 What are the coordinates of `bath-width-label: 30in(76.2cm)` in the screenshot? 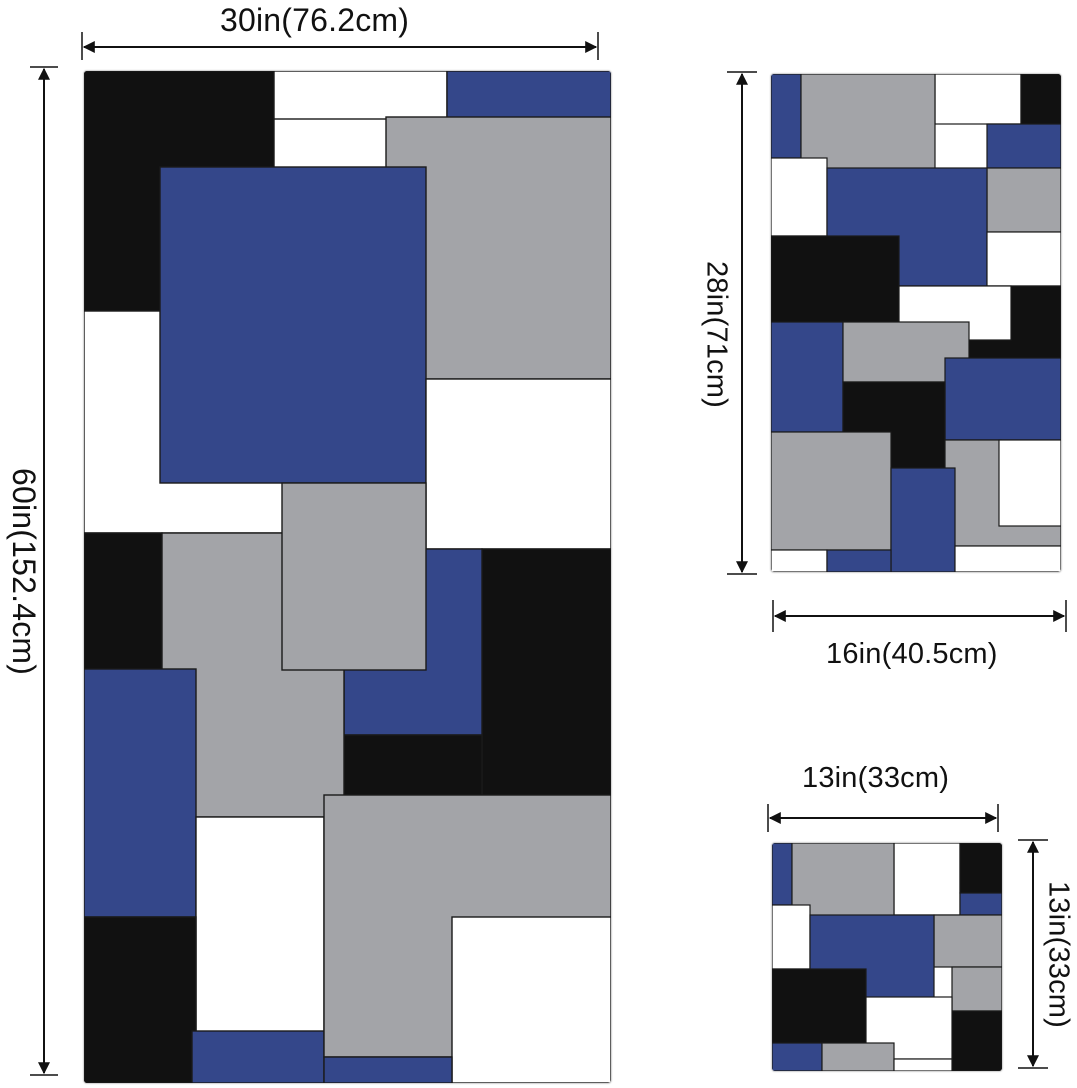 It's located at (315, 20).